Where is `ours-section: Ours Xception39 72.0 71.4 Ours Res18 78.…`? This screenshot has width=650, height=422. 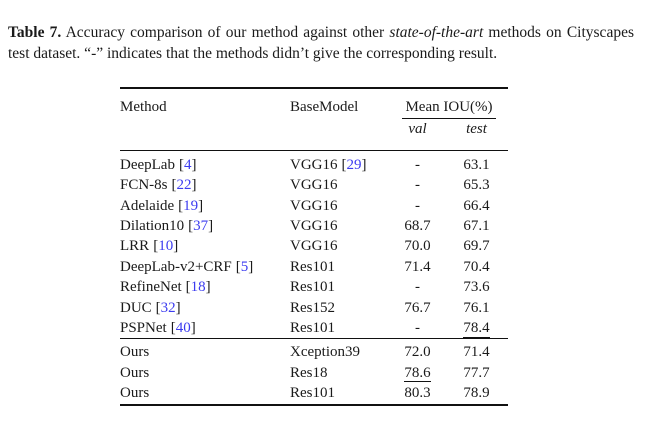
ours-section: Ours Xception39 72.0 71.4 Ours Res18 78.… is located at coordinates (314, 371).